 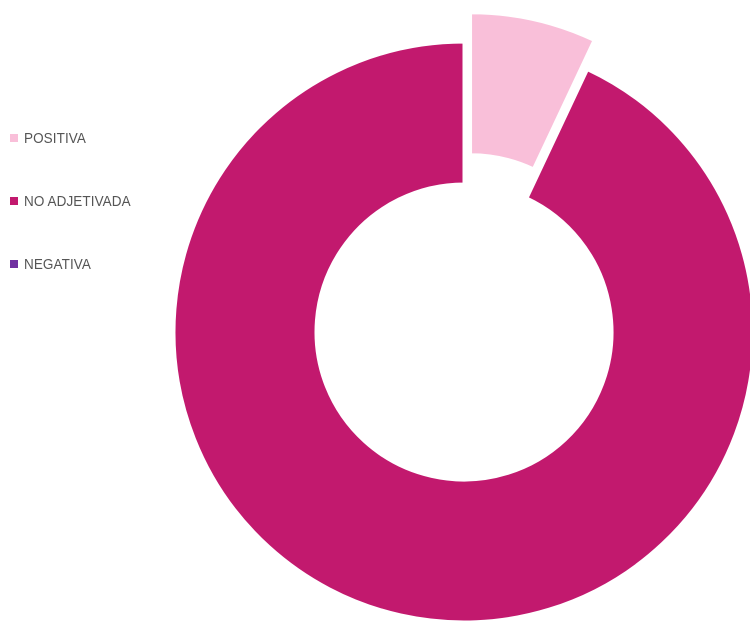 I want to click on slice-positiva, so click(x=533, y=91).